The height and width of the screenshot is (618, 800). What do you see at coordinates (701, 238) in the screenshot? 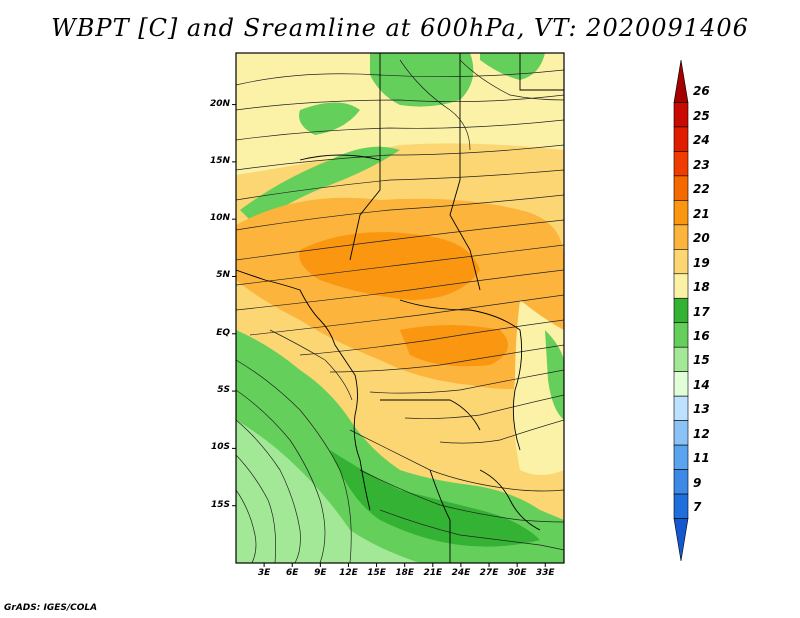
I see `colorbar-label: 20` at bounding box center [701, 238].